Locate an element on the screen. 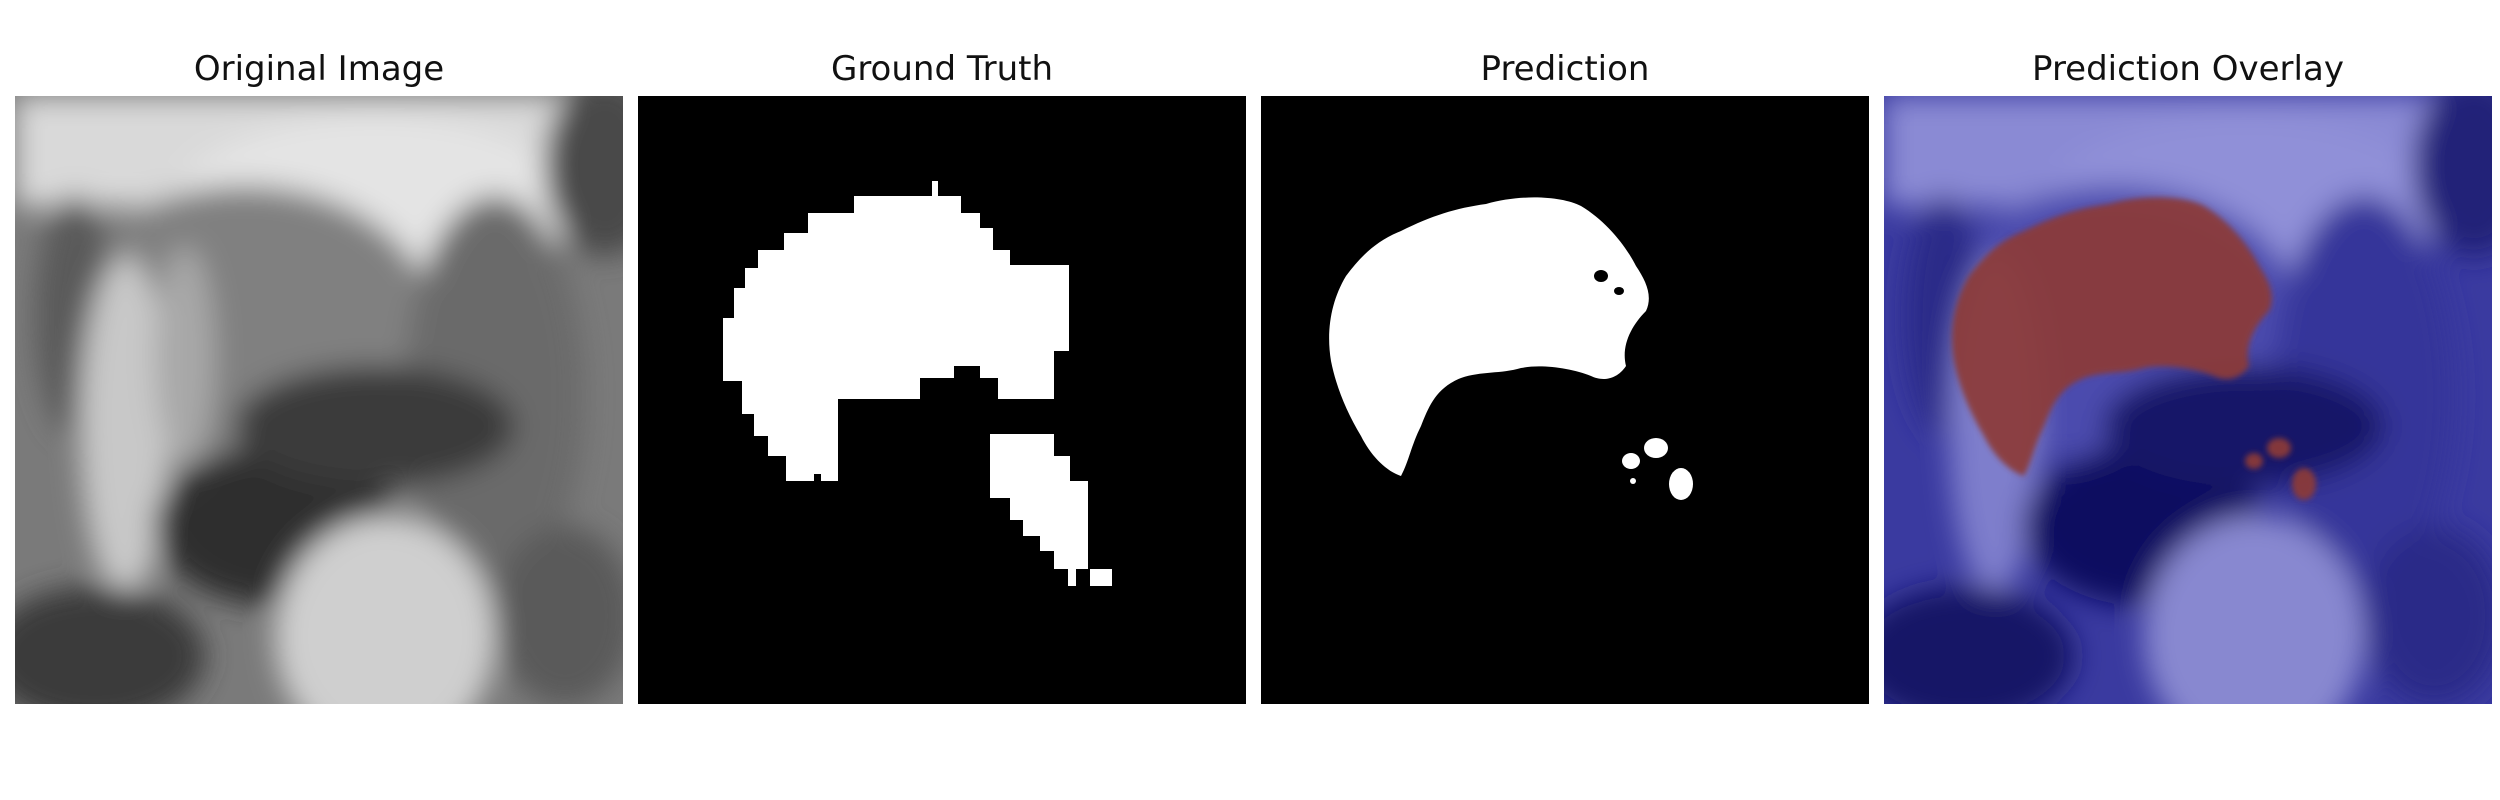 This screenshot has height=800, width=2500. panel-title-prediction-overlay: Prediction Overlay is located at coordinates (2188, 69).